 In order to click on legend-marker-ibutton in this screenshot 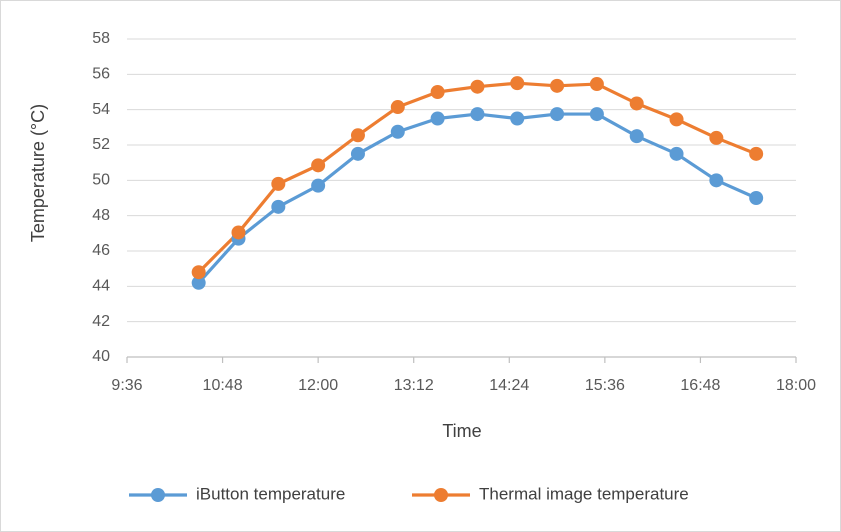, I will do `click(158, 495)`.